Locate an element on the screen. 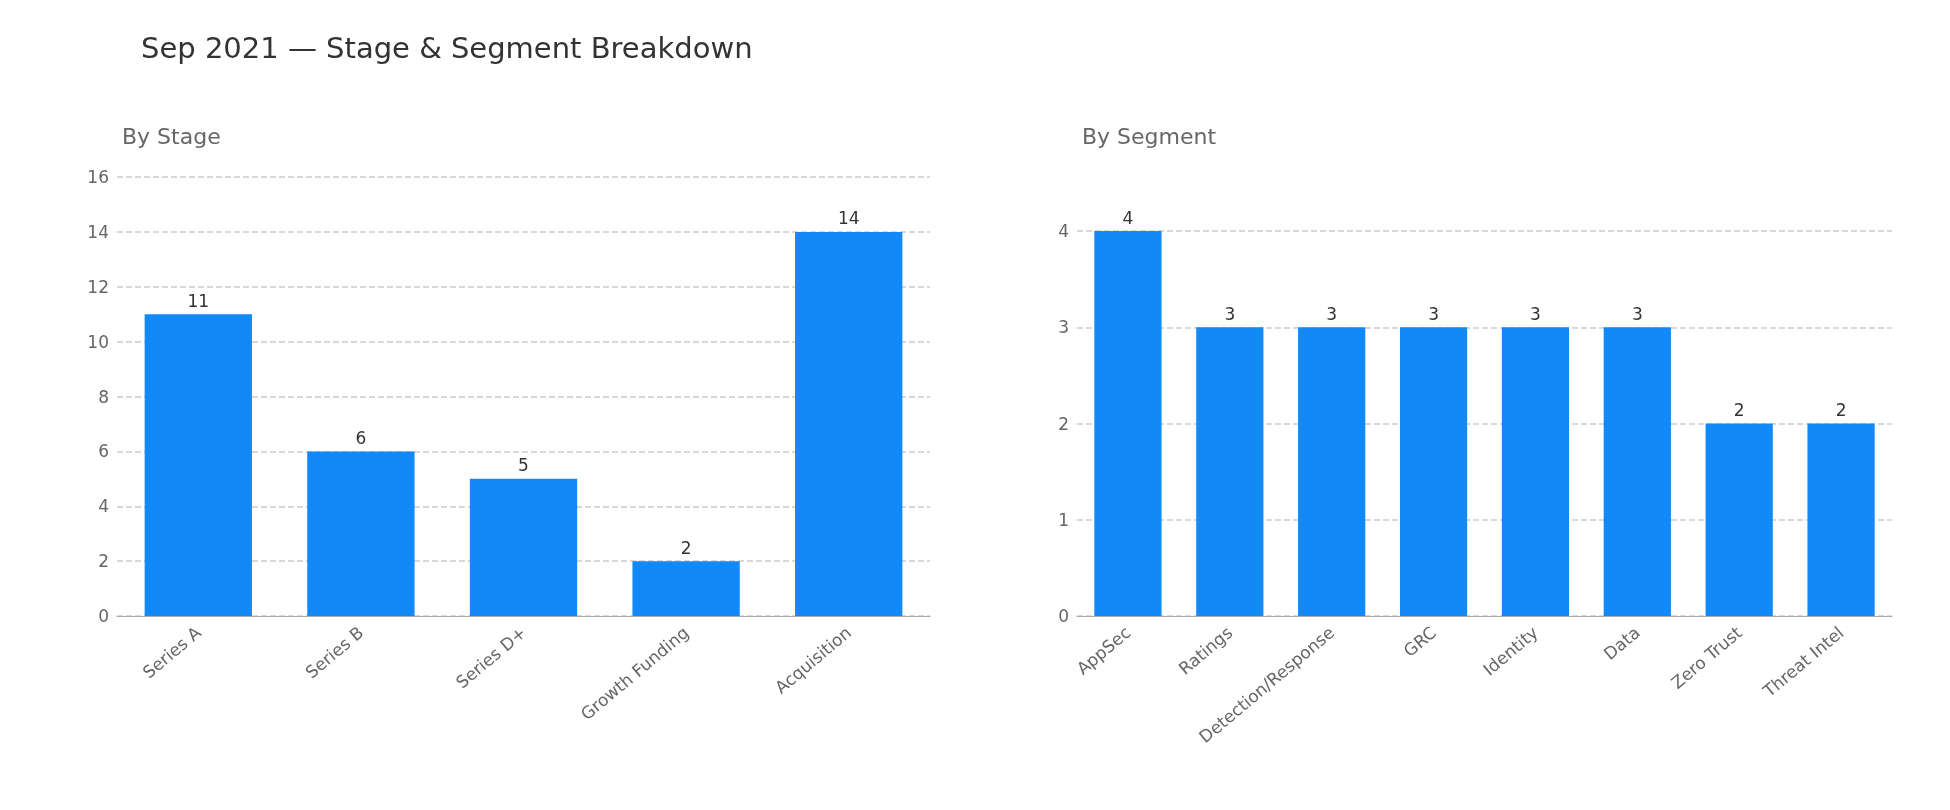 Image resolution: width=1950 pixels, height=810 pixels. data-label: 11 is located at coordinates (198, 300).